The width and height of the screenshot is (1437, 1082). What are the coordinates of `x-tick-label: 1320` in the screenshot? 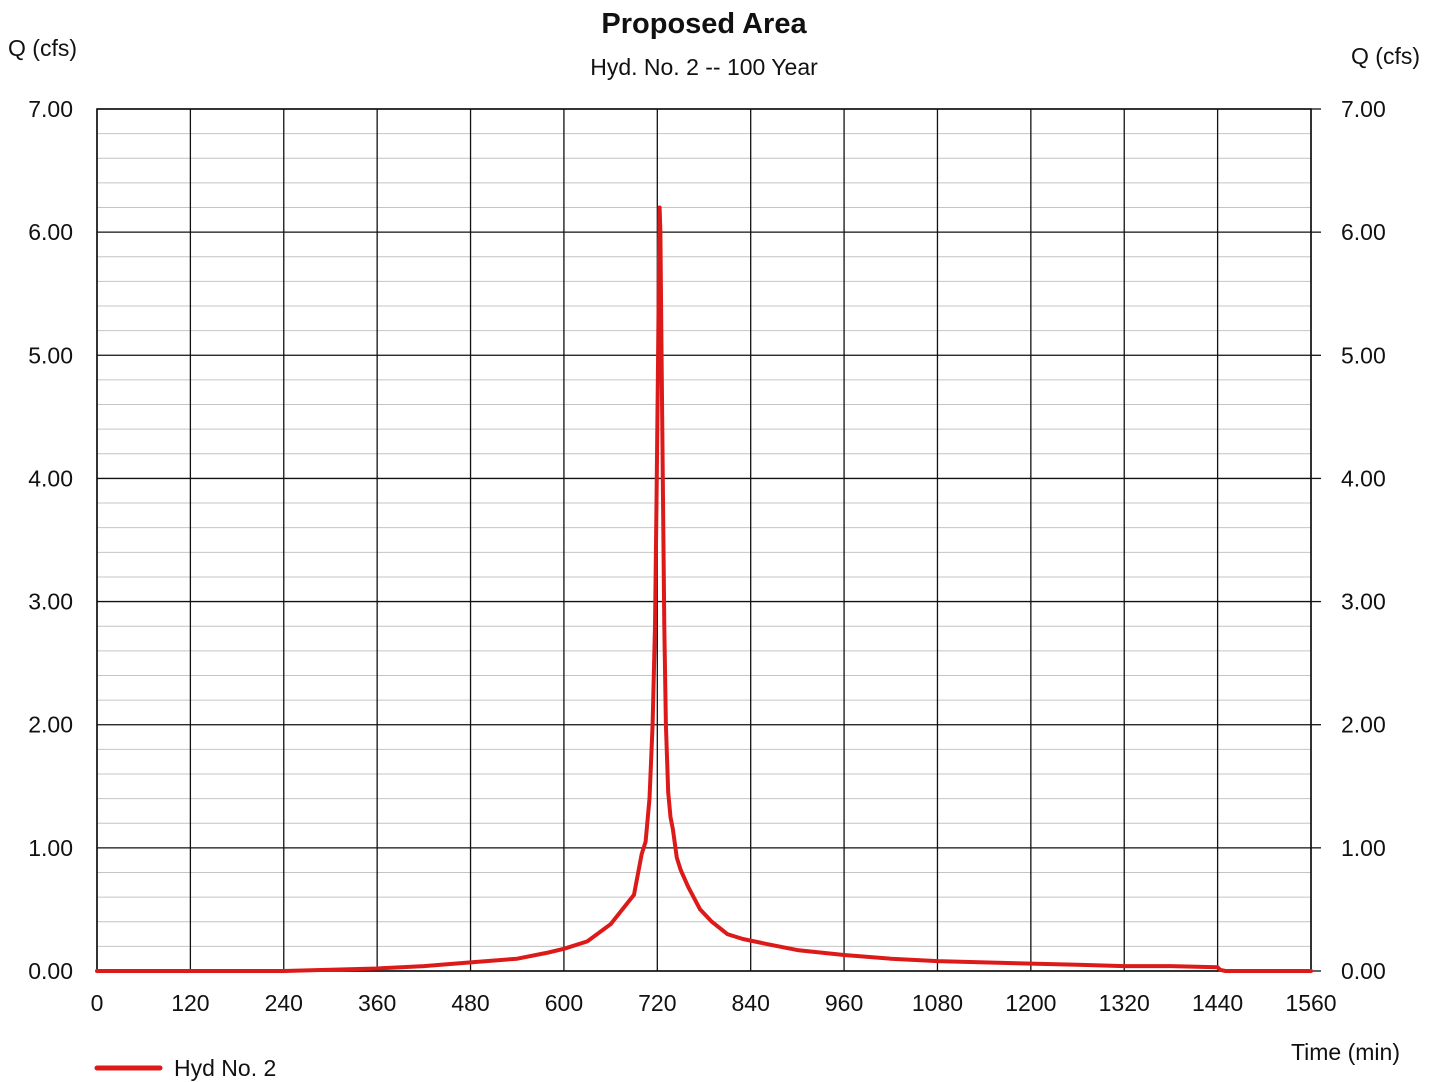 It's located at (1124, 1003).